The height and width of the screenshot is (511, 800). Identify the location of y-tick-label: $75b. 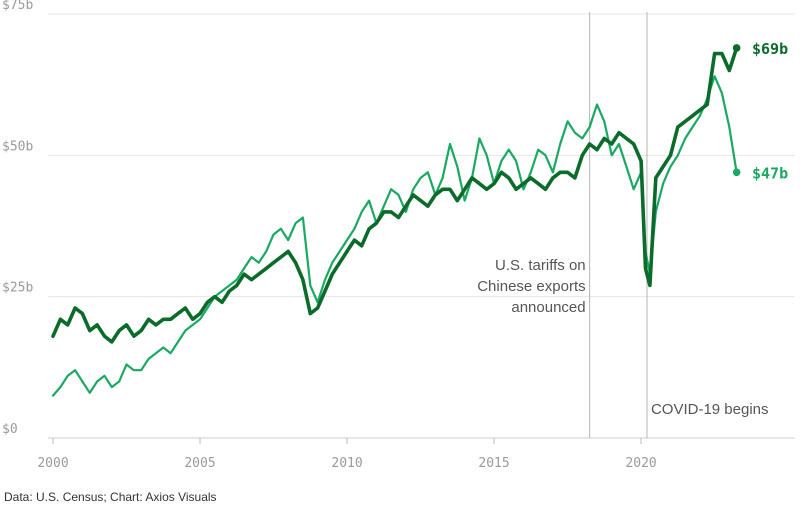
(17, 6).